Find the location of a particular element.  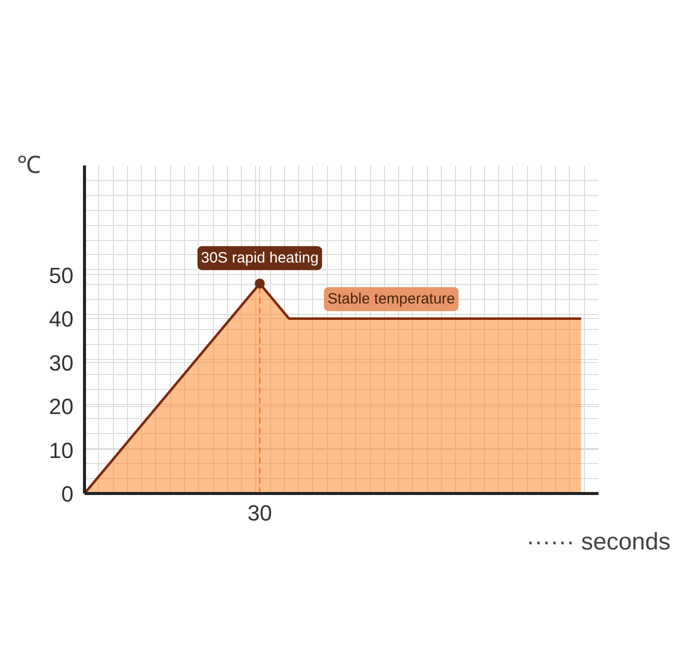

y-tick-label: 0 is located at coordinates (67, 494).